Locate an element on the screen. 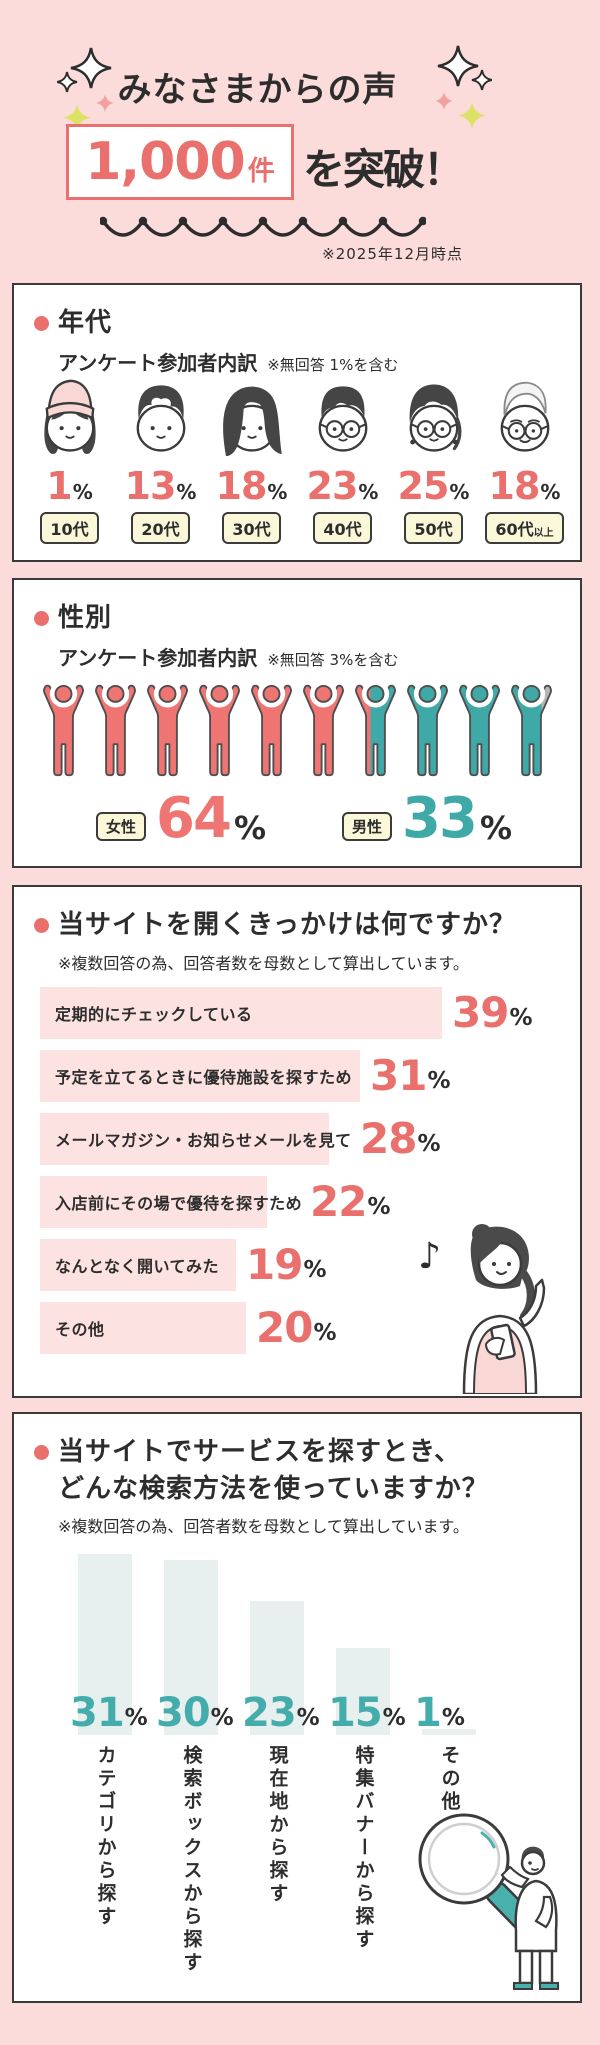 Image resolution: width=600 pixels, height=2045 pixels. age-section-title: 年代 is located at coordinates (85, 323).